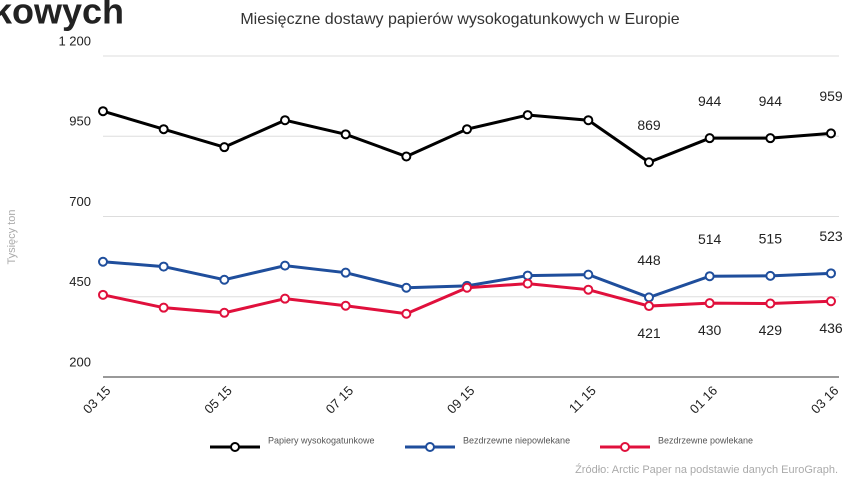 The image size is (847, 479). What do you see at coordinates (825, 400) in the screenshot?
I see `x-tick-label: 03 16` at bounding box center [825, 400].